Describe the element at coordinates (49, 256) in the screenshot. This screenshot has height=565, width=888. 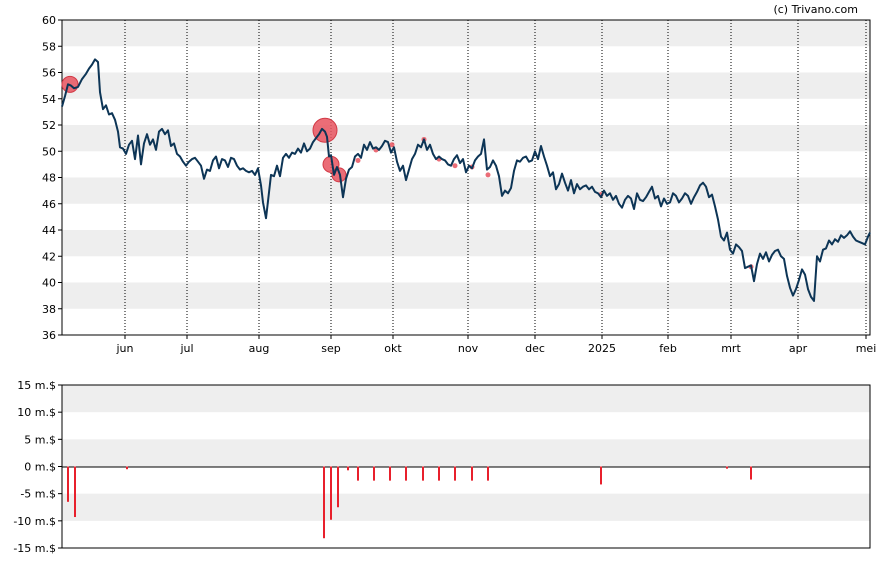
I see `price-y-tick-label: 42` at that location.